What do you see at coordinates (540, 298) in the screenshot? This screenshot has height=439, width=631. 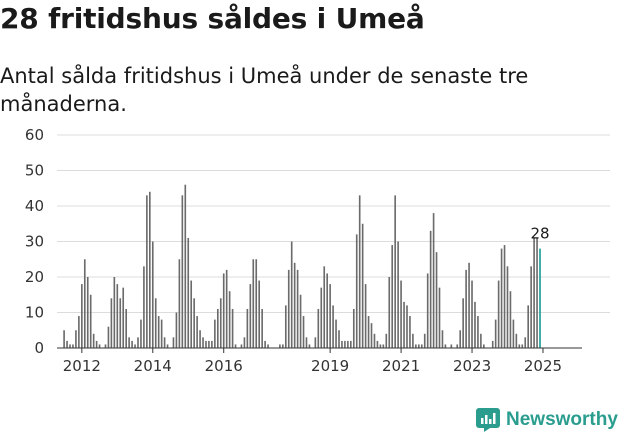 I see `highlighted-bar` at bounding box center [540, 298].